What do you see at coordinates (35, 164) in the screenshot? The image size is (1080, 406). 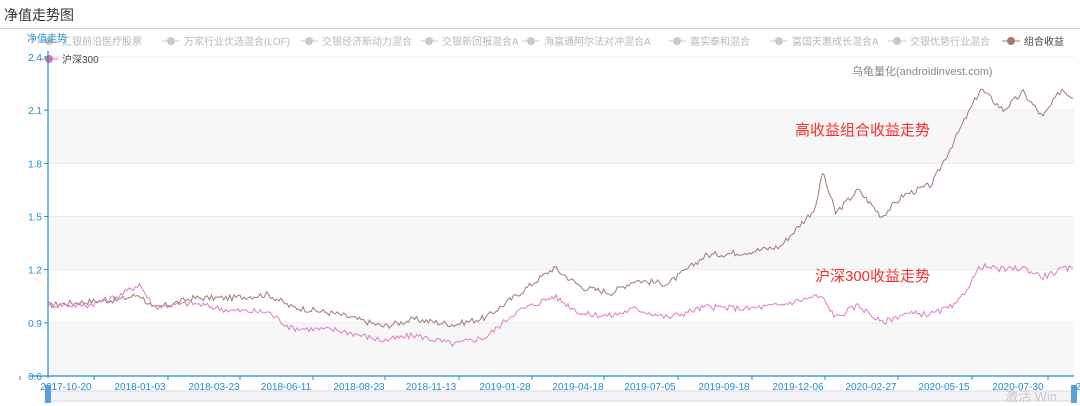 I see `y-tick-label: 1.8` at bounding box center [35, 164].